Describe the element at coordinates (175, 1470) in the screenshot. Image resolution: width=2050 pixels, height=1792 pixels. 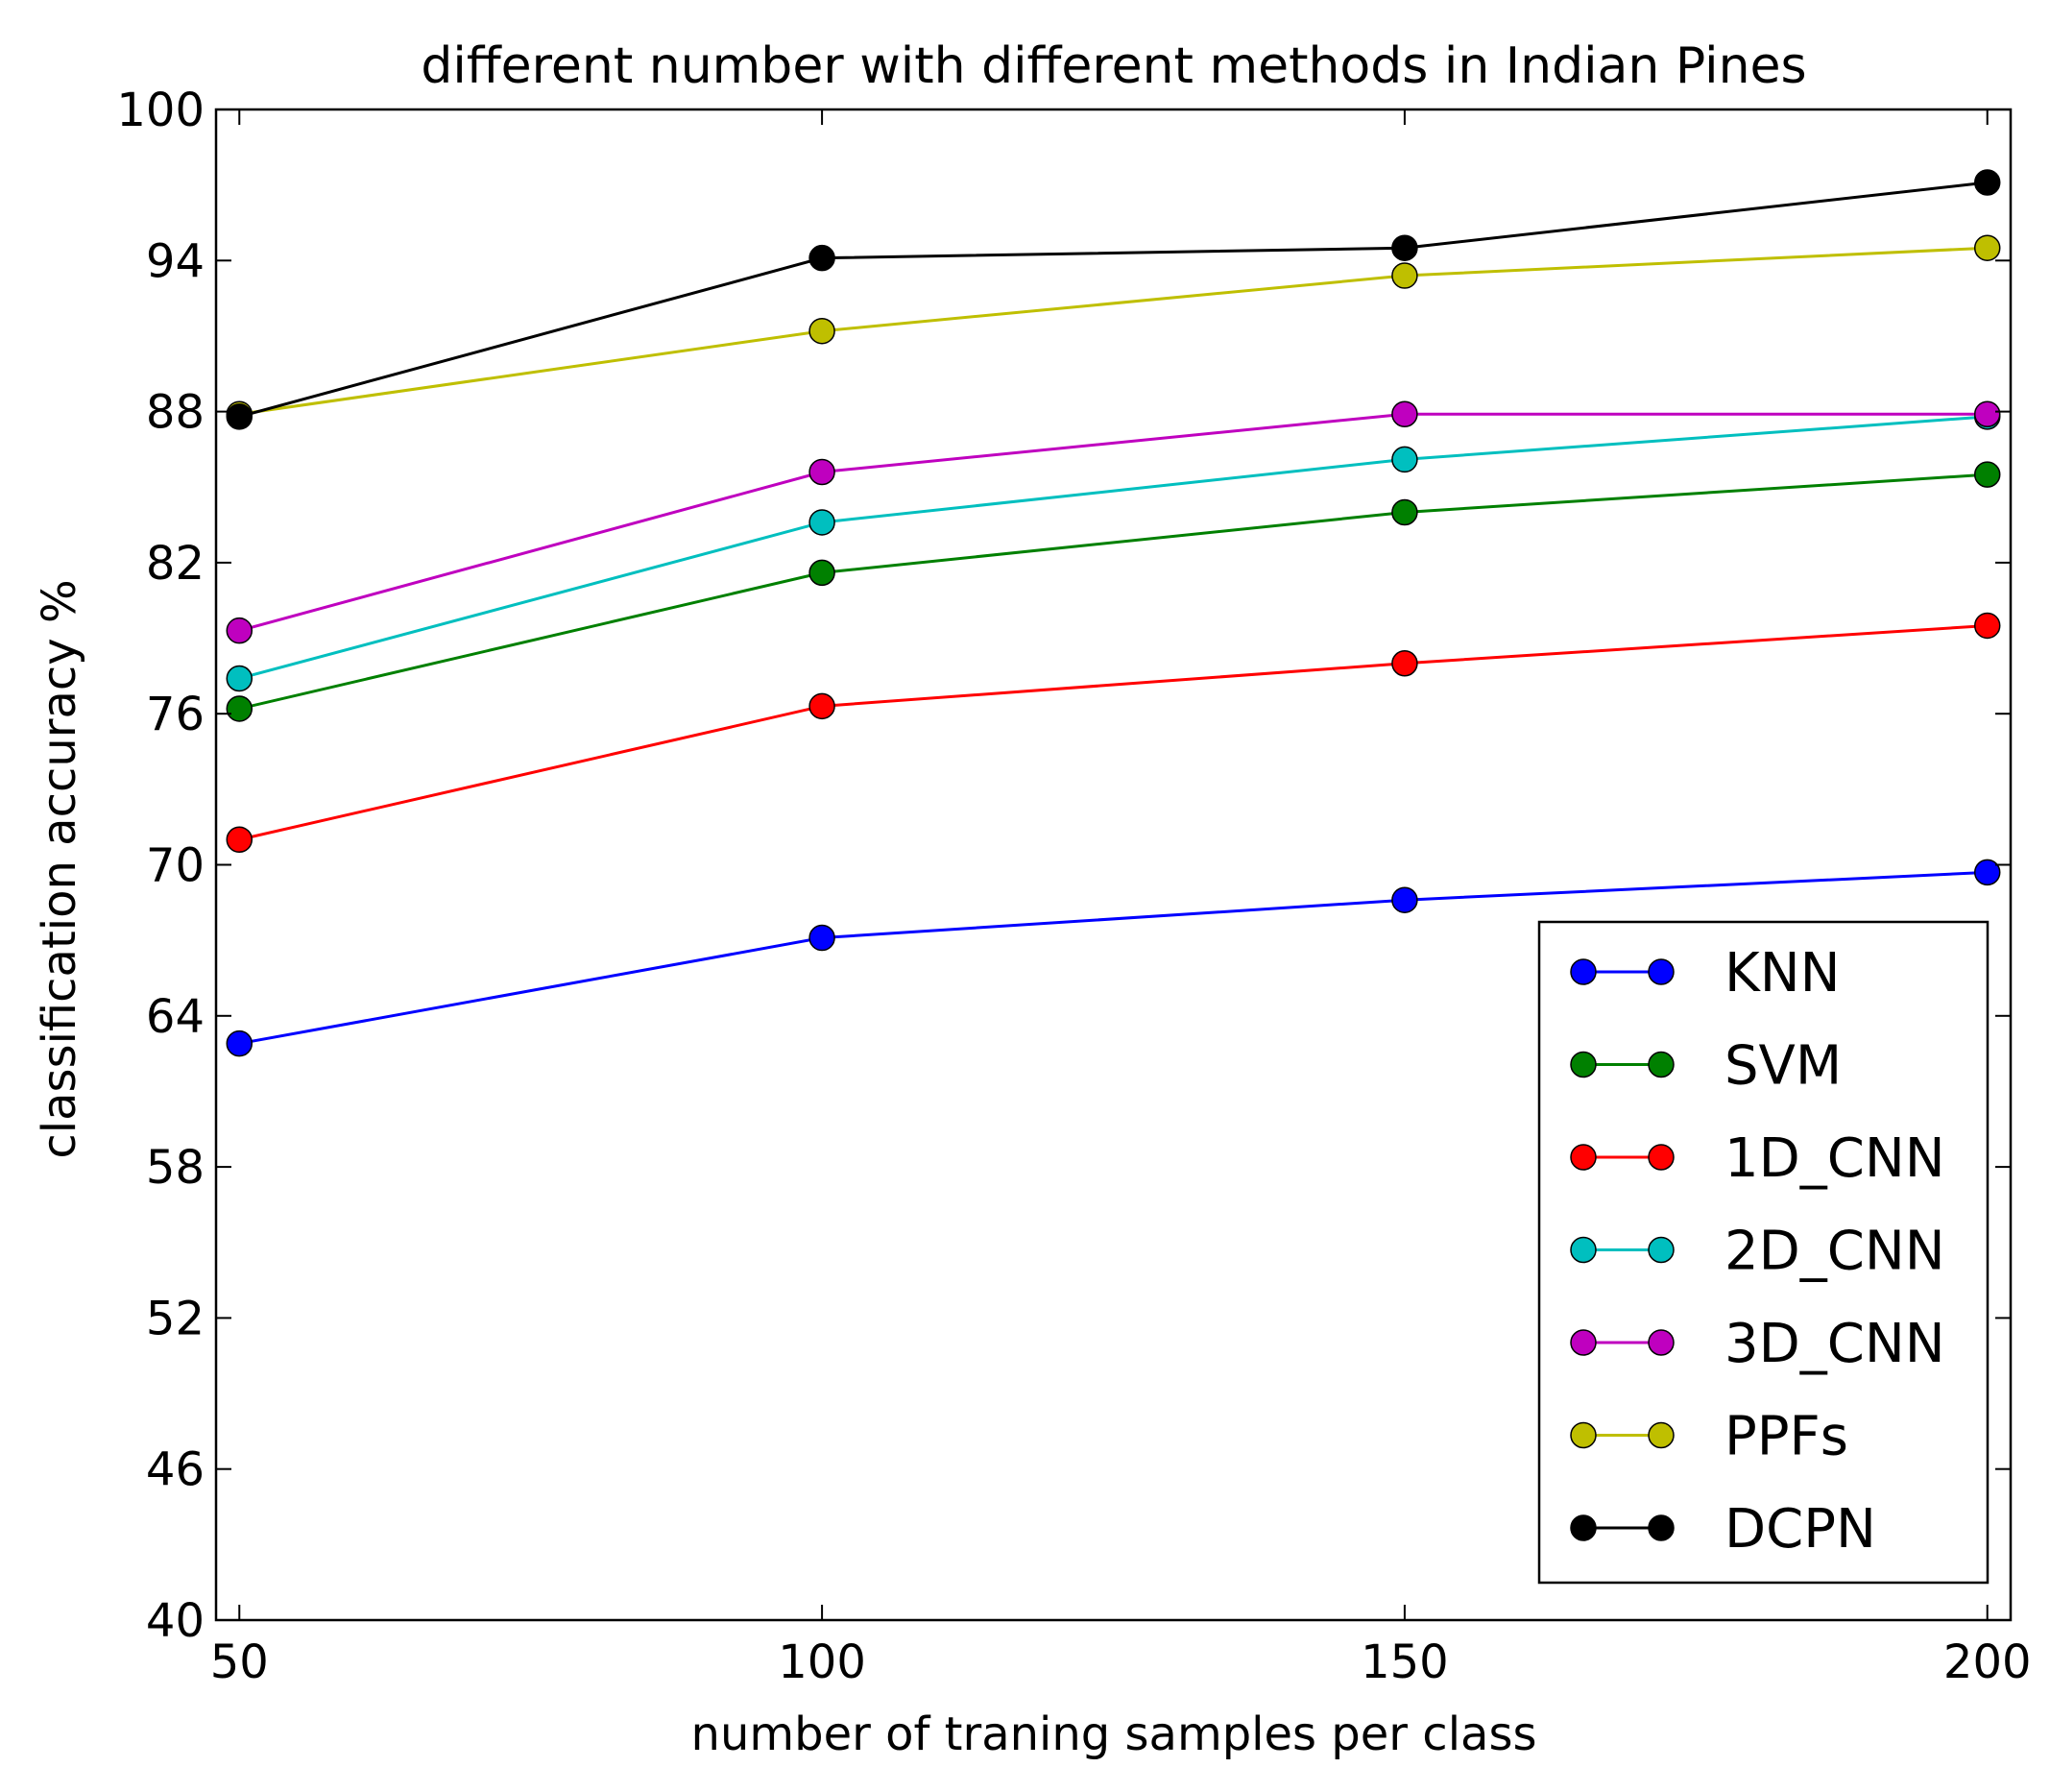
I see `y-tick-label: 46` at that location.